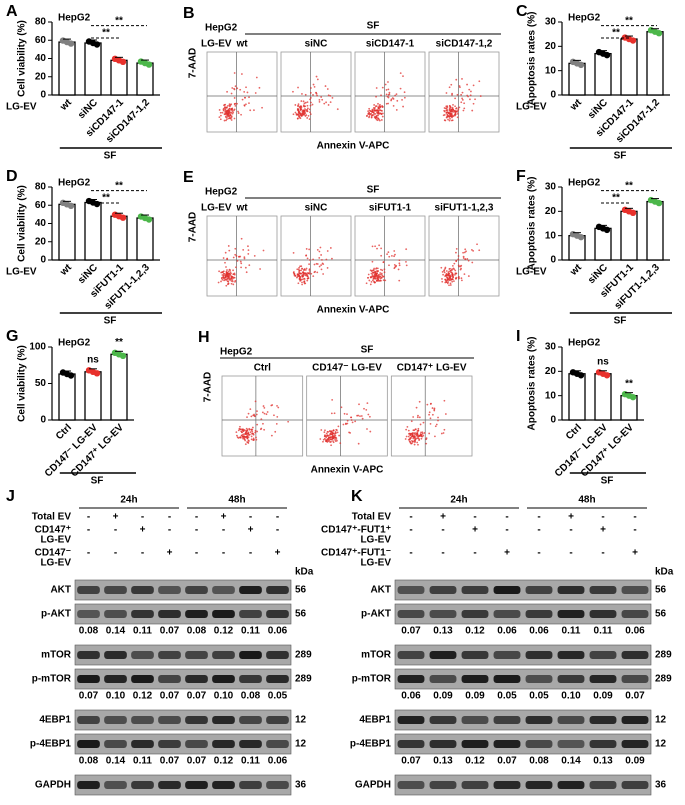 This screenshot has width=685, height=805. I want to click on treatment-label: SF, so click(110, 156).